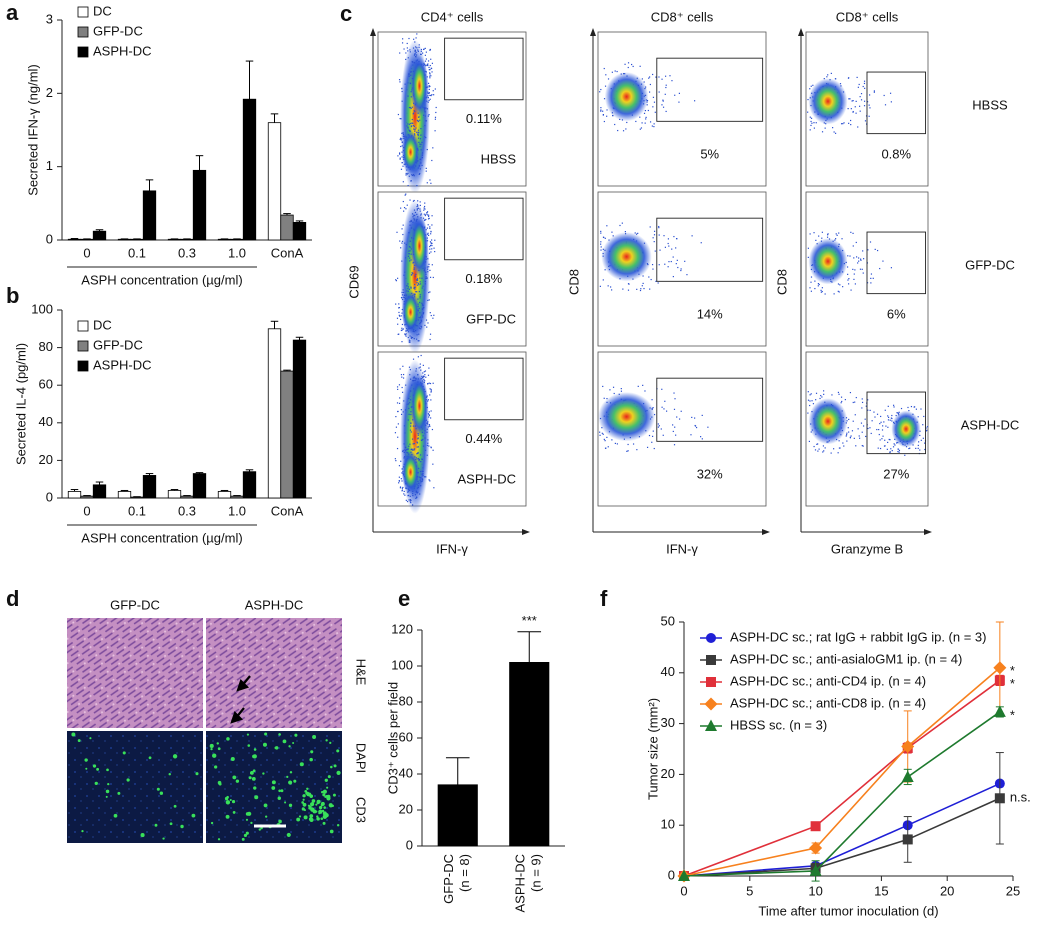  I want to click on x-tick-label: 0, so click(683, 890).